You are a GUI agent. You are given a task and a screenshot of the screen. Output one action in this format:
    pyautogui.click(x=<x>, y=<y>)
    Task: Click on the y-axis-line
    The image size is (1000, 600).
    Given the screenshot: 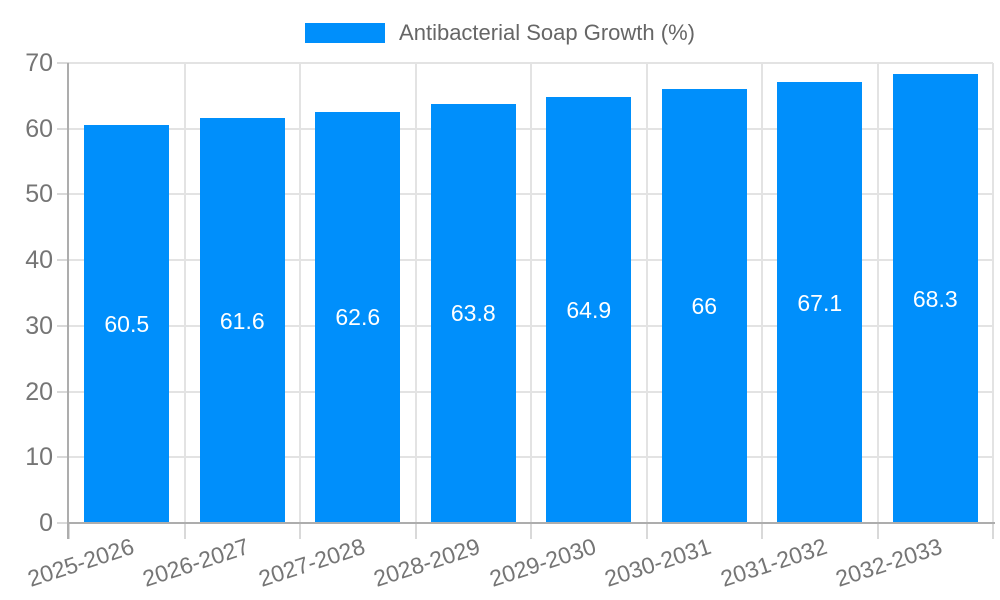 What is the action you would take?
    pyautogui.click(x=68, y=301)
    